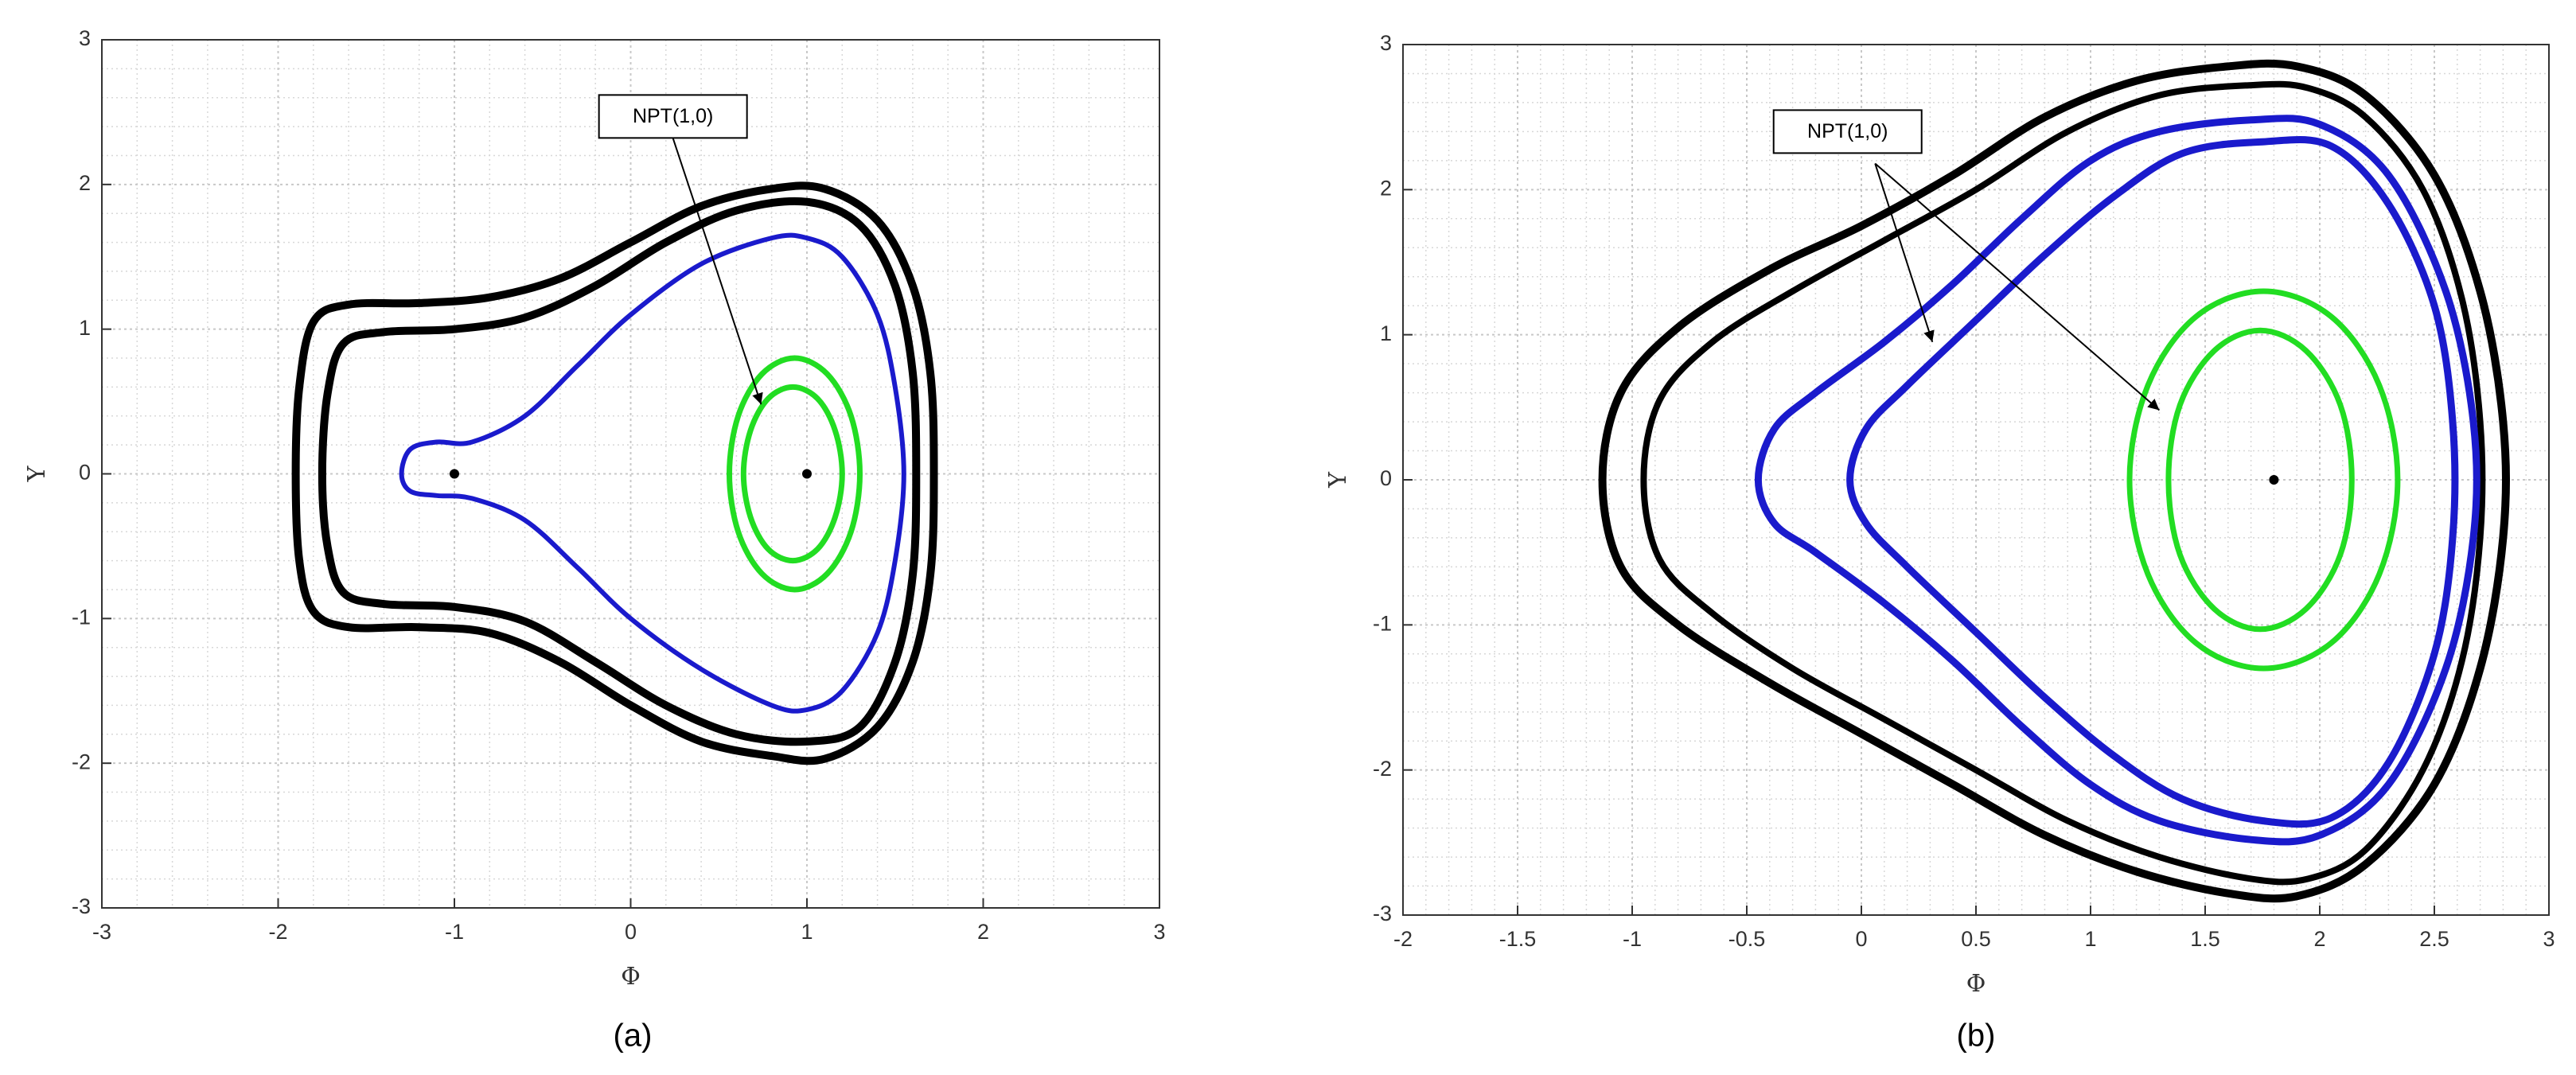  Describe the element at coordinates (2434, 939) in the screenshot. I see `x-tick-label: 2.5` at that location.